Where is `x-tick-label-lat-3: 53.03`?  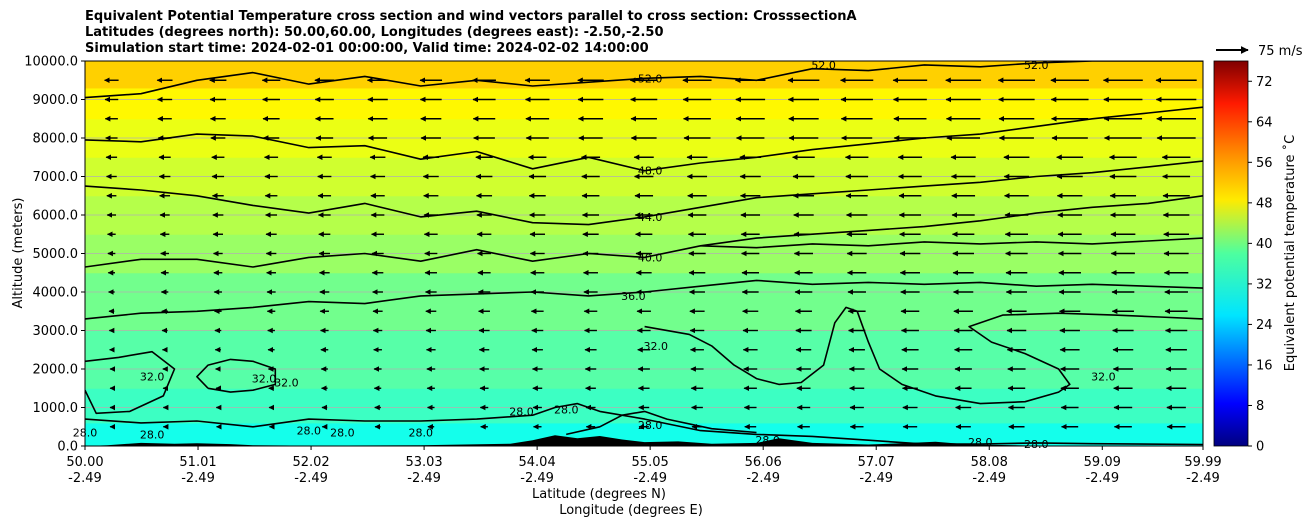
x-tick-label-lat-3: 53.03 is located at coordinates (423, 462).